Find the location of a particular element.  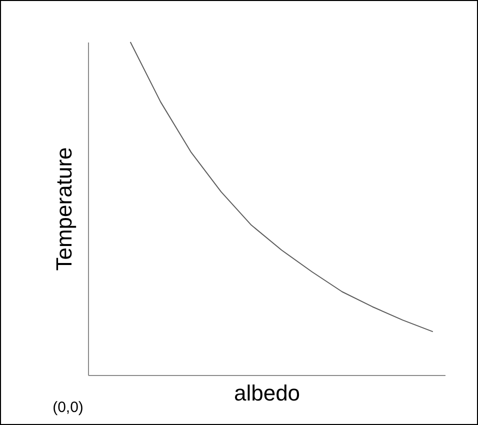

text: (0,0) is located at coordinates (68, 407).